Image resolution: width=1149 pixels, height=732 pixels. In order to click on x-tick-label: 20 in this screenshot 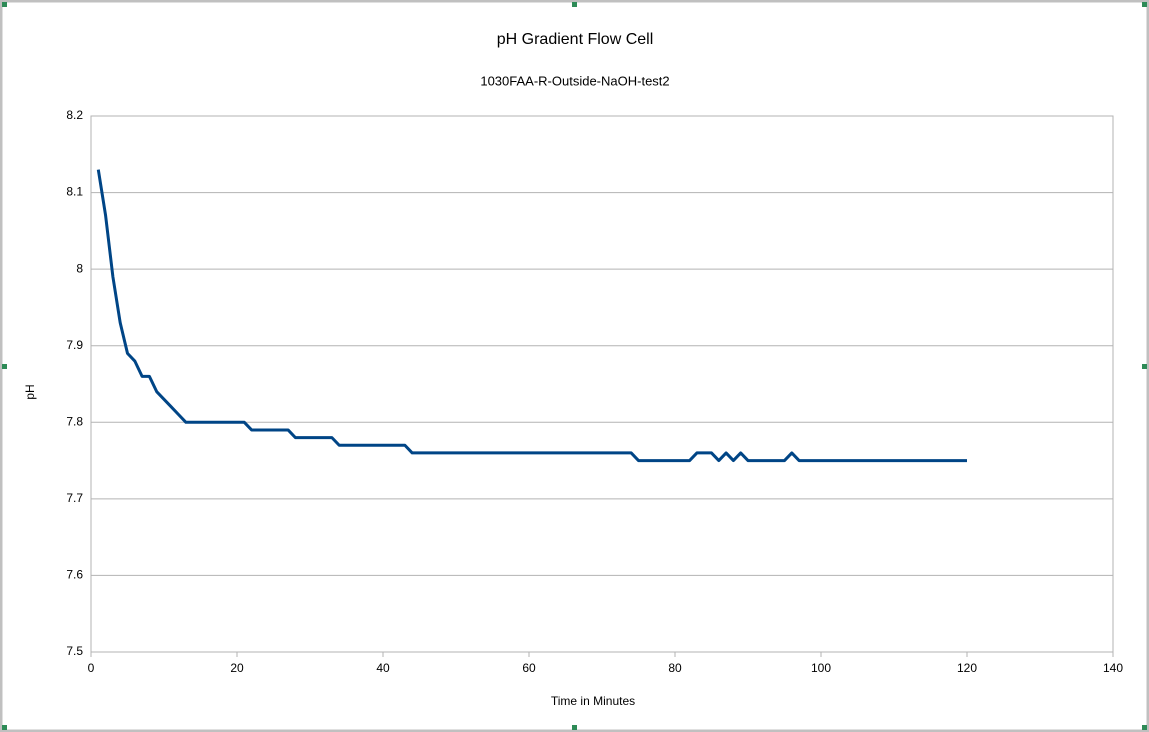, I will do `click(237, 668)`.